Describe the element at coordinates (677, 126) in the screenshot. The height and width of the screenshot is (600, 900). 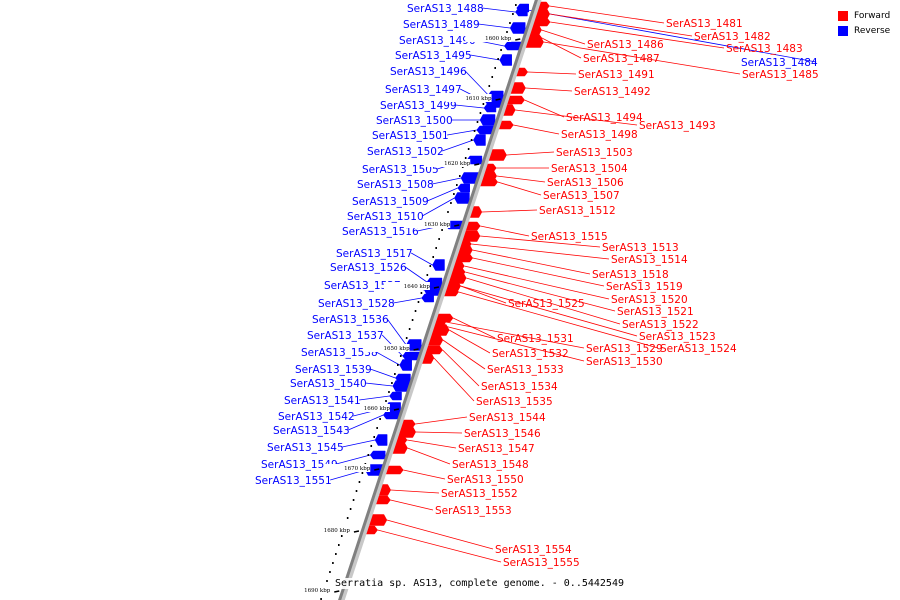
I see `forward-gene-label: SerAS13_1493` at that location.